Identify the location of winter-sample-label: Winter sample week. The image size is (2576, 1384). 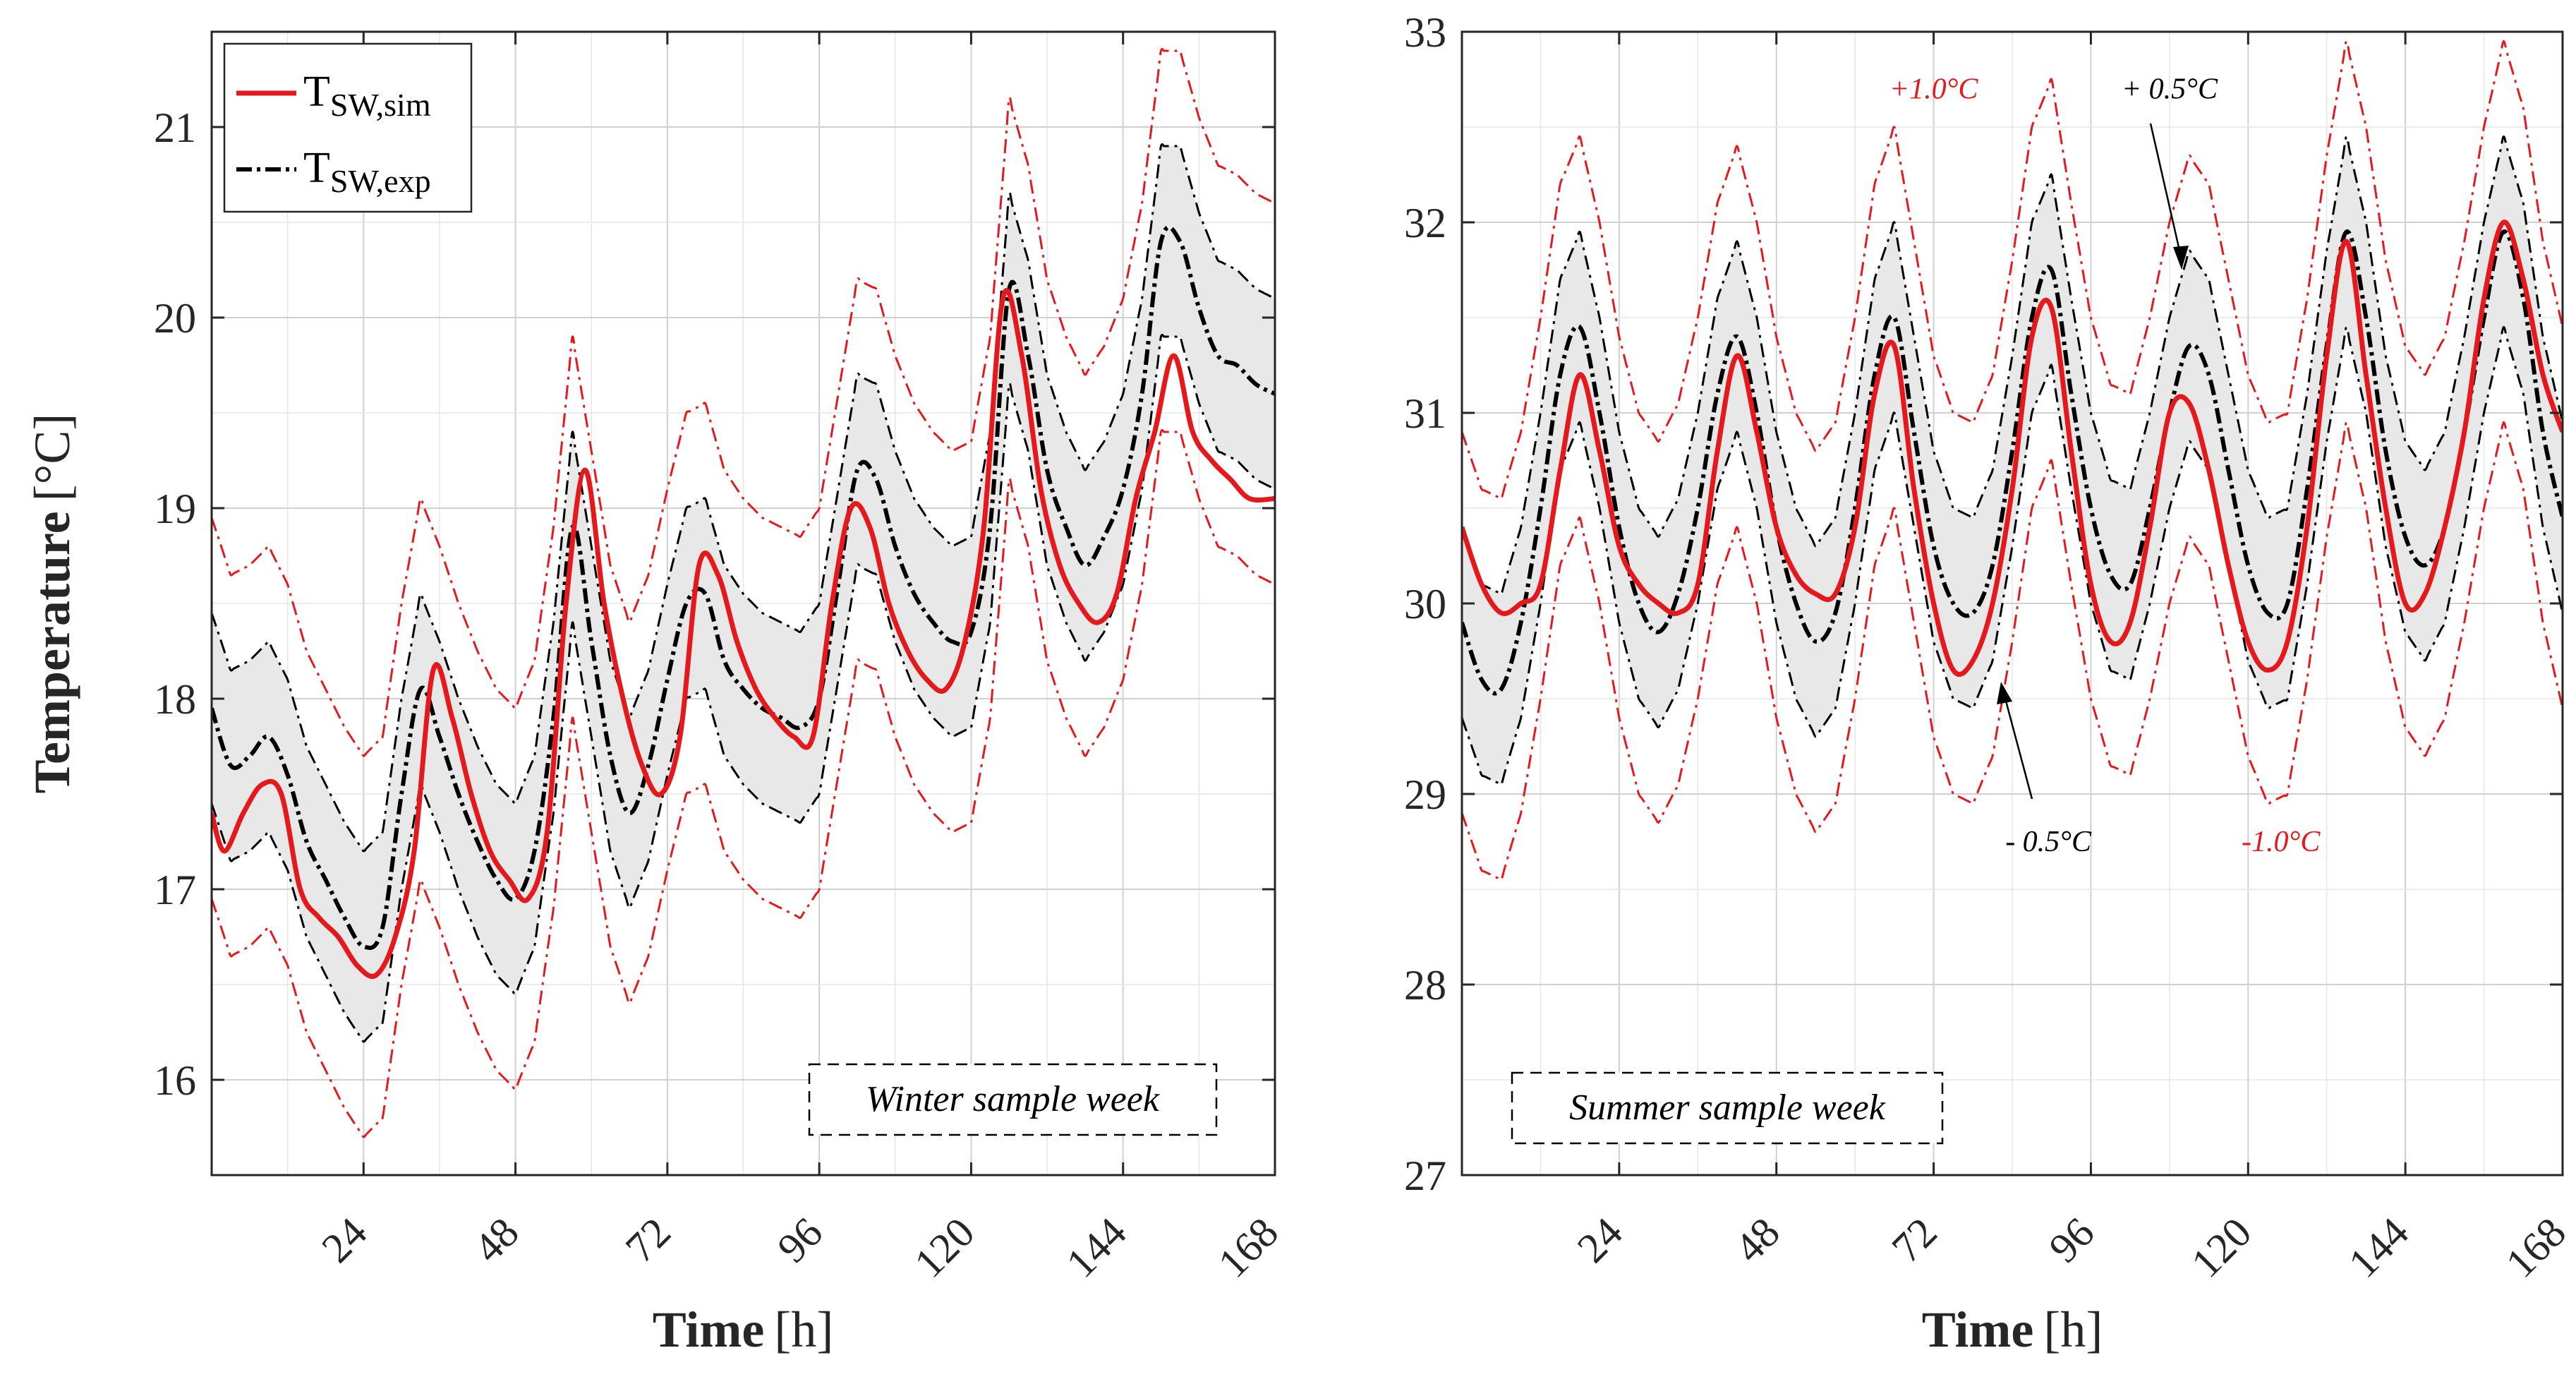
(1013, 1099).